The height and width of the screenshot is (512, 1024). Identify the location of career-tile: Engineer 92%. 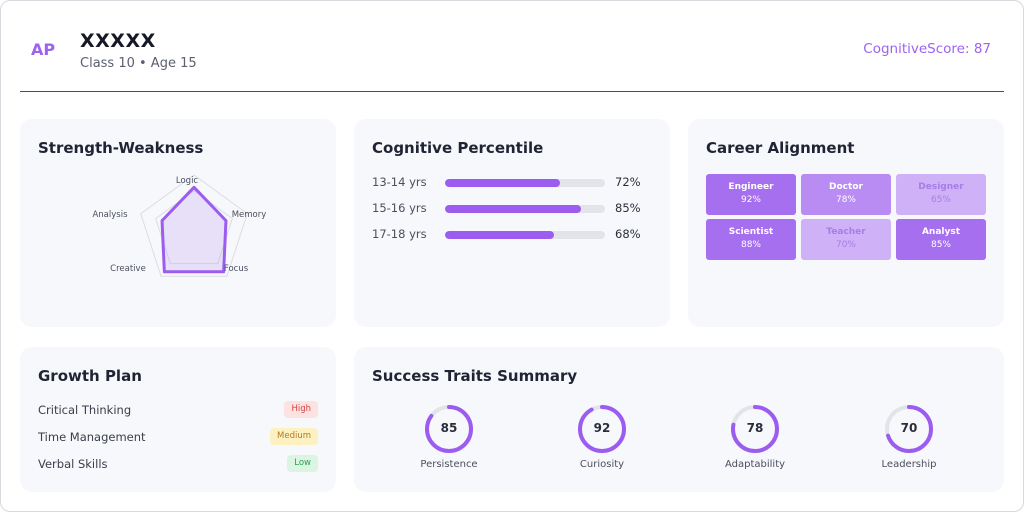
(751, 194).